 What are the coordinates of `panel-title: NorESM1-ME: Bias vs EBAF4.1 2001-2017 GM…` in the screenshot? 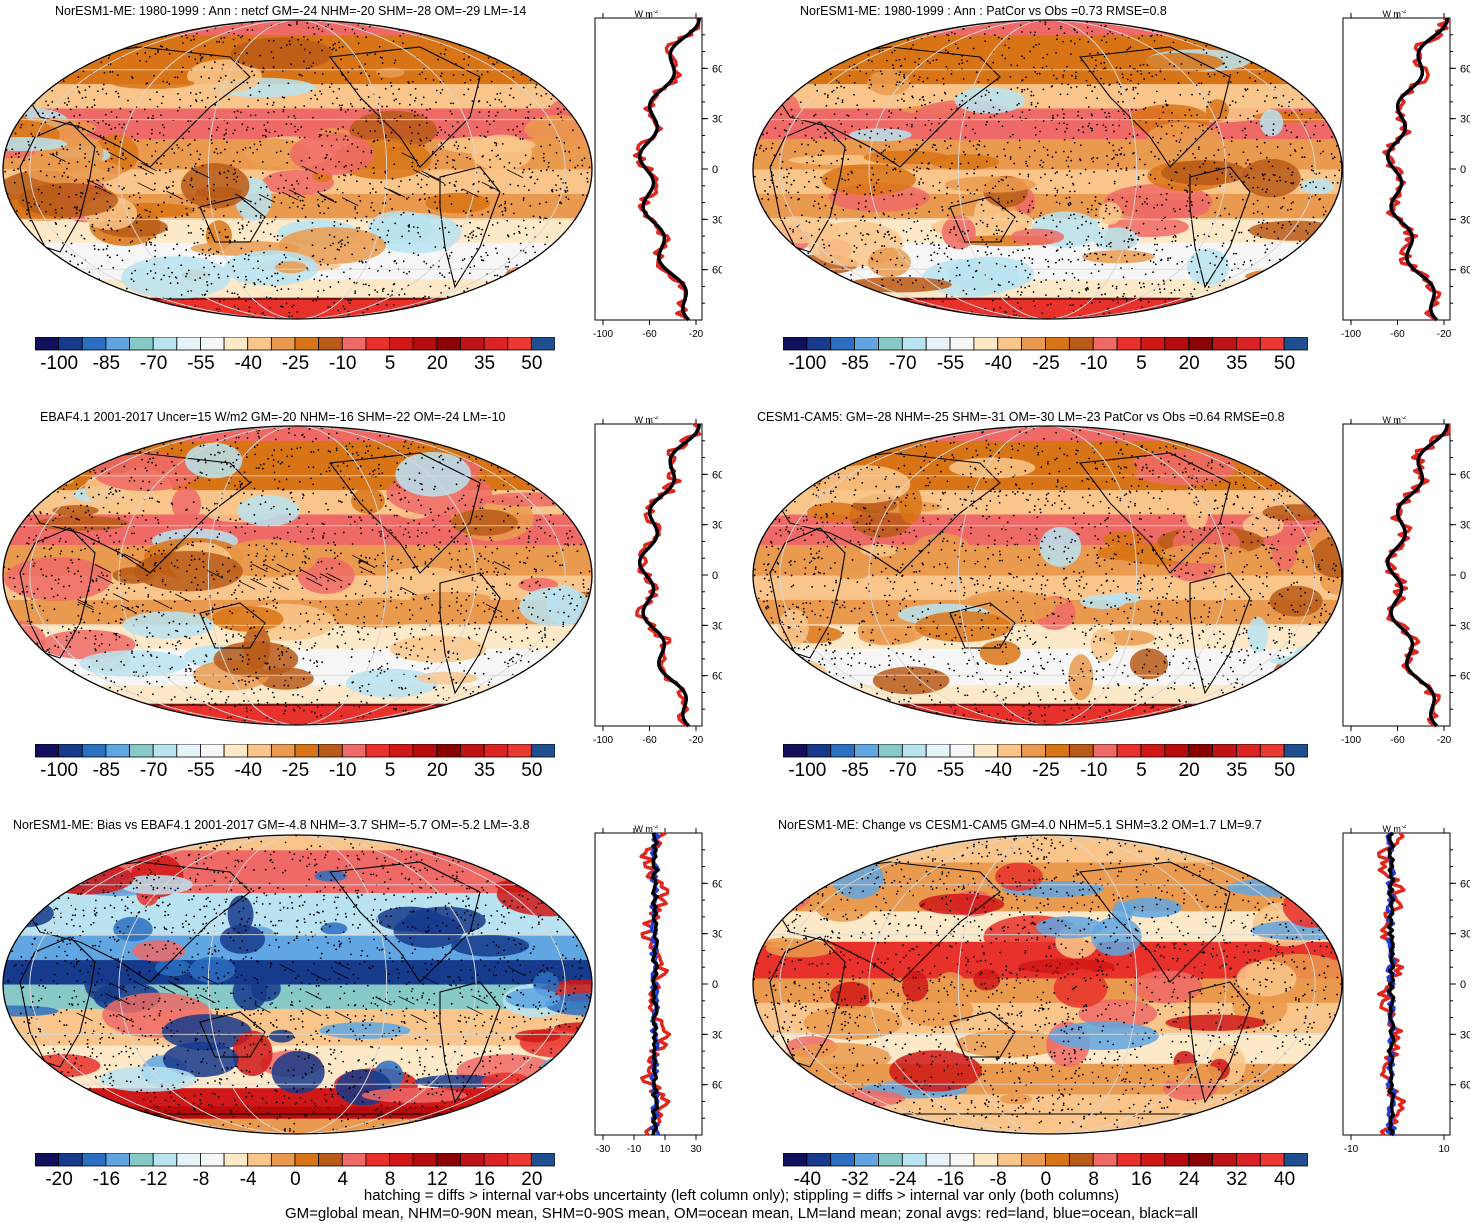 It's located at (271, 825).